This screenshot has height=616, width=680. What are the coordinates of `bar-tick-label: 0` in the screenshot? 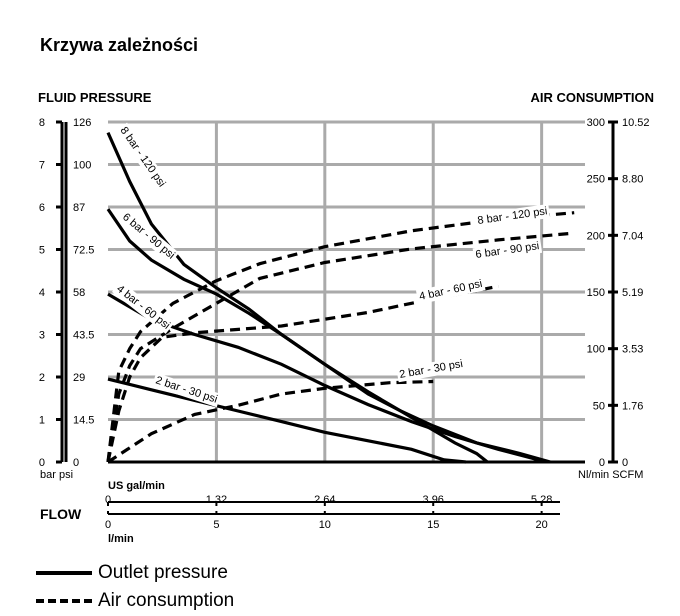 It's located at (42, 463).